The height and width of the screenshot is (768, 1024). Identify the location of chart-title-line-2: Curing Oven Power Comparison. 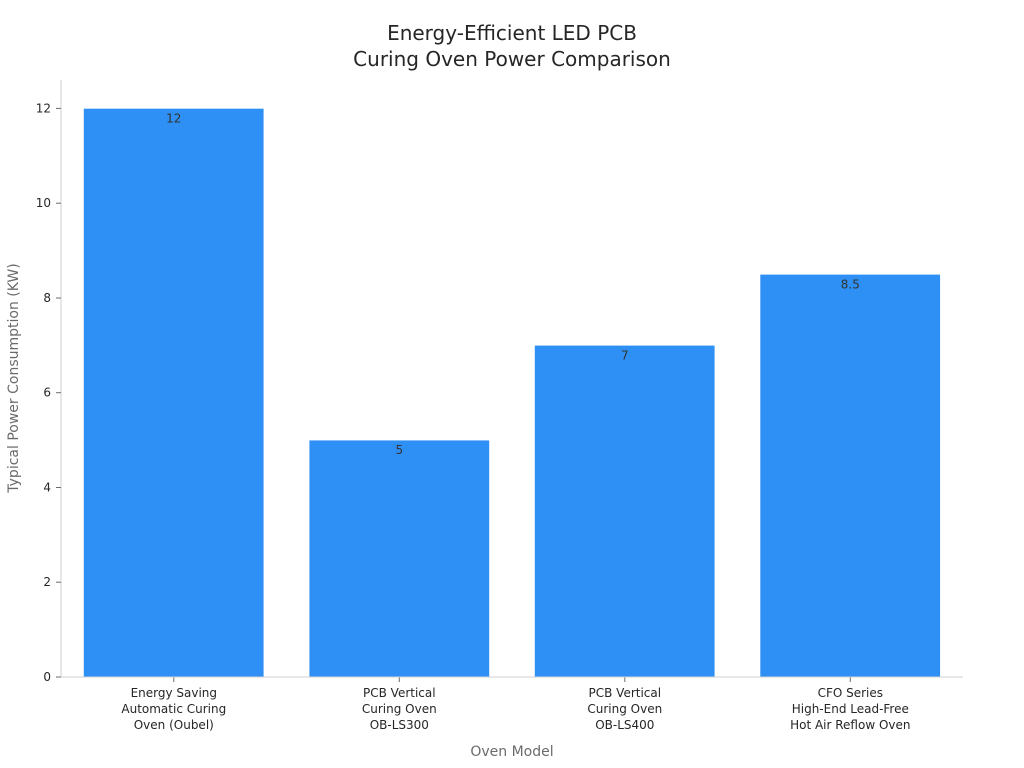
(512, 59).